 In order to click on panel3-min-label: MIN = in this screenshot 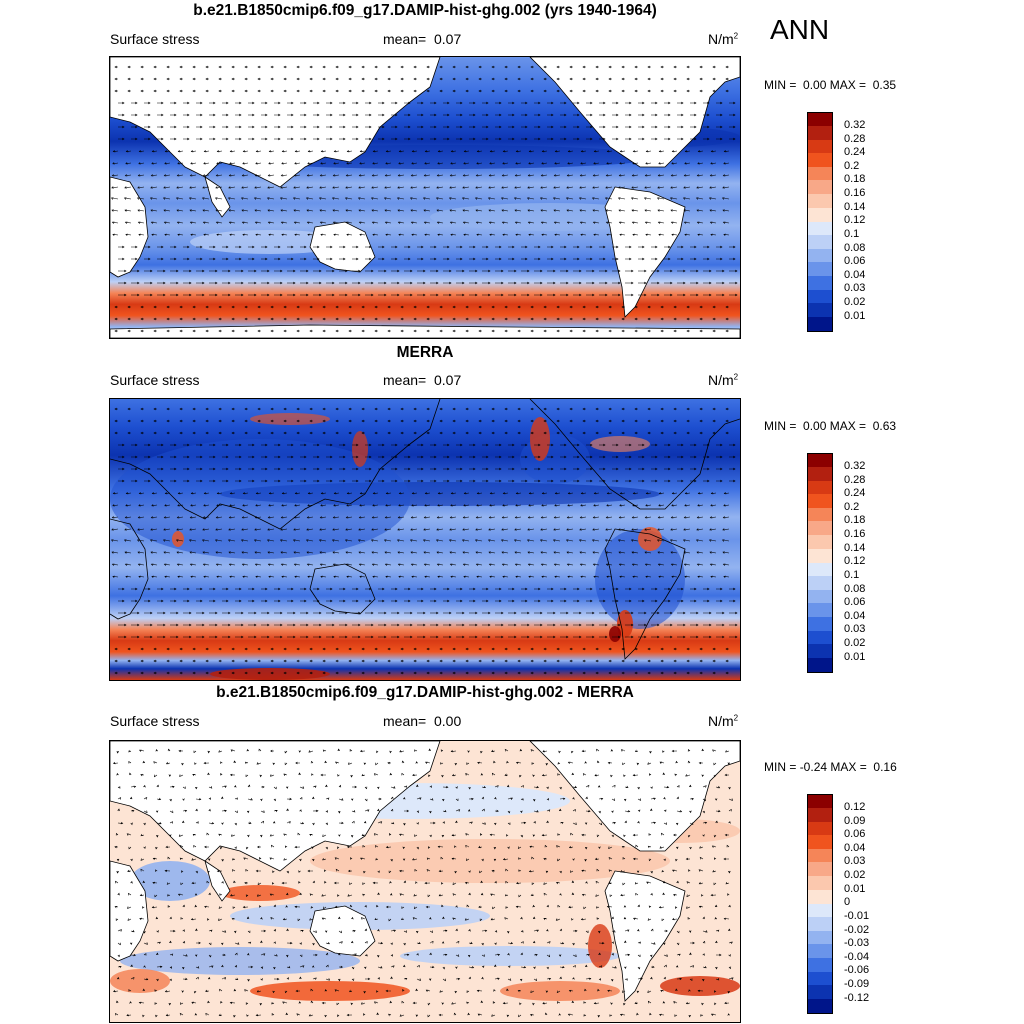, I will do `click(780, 767)`.